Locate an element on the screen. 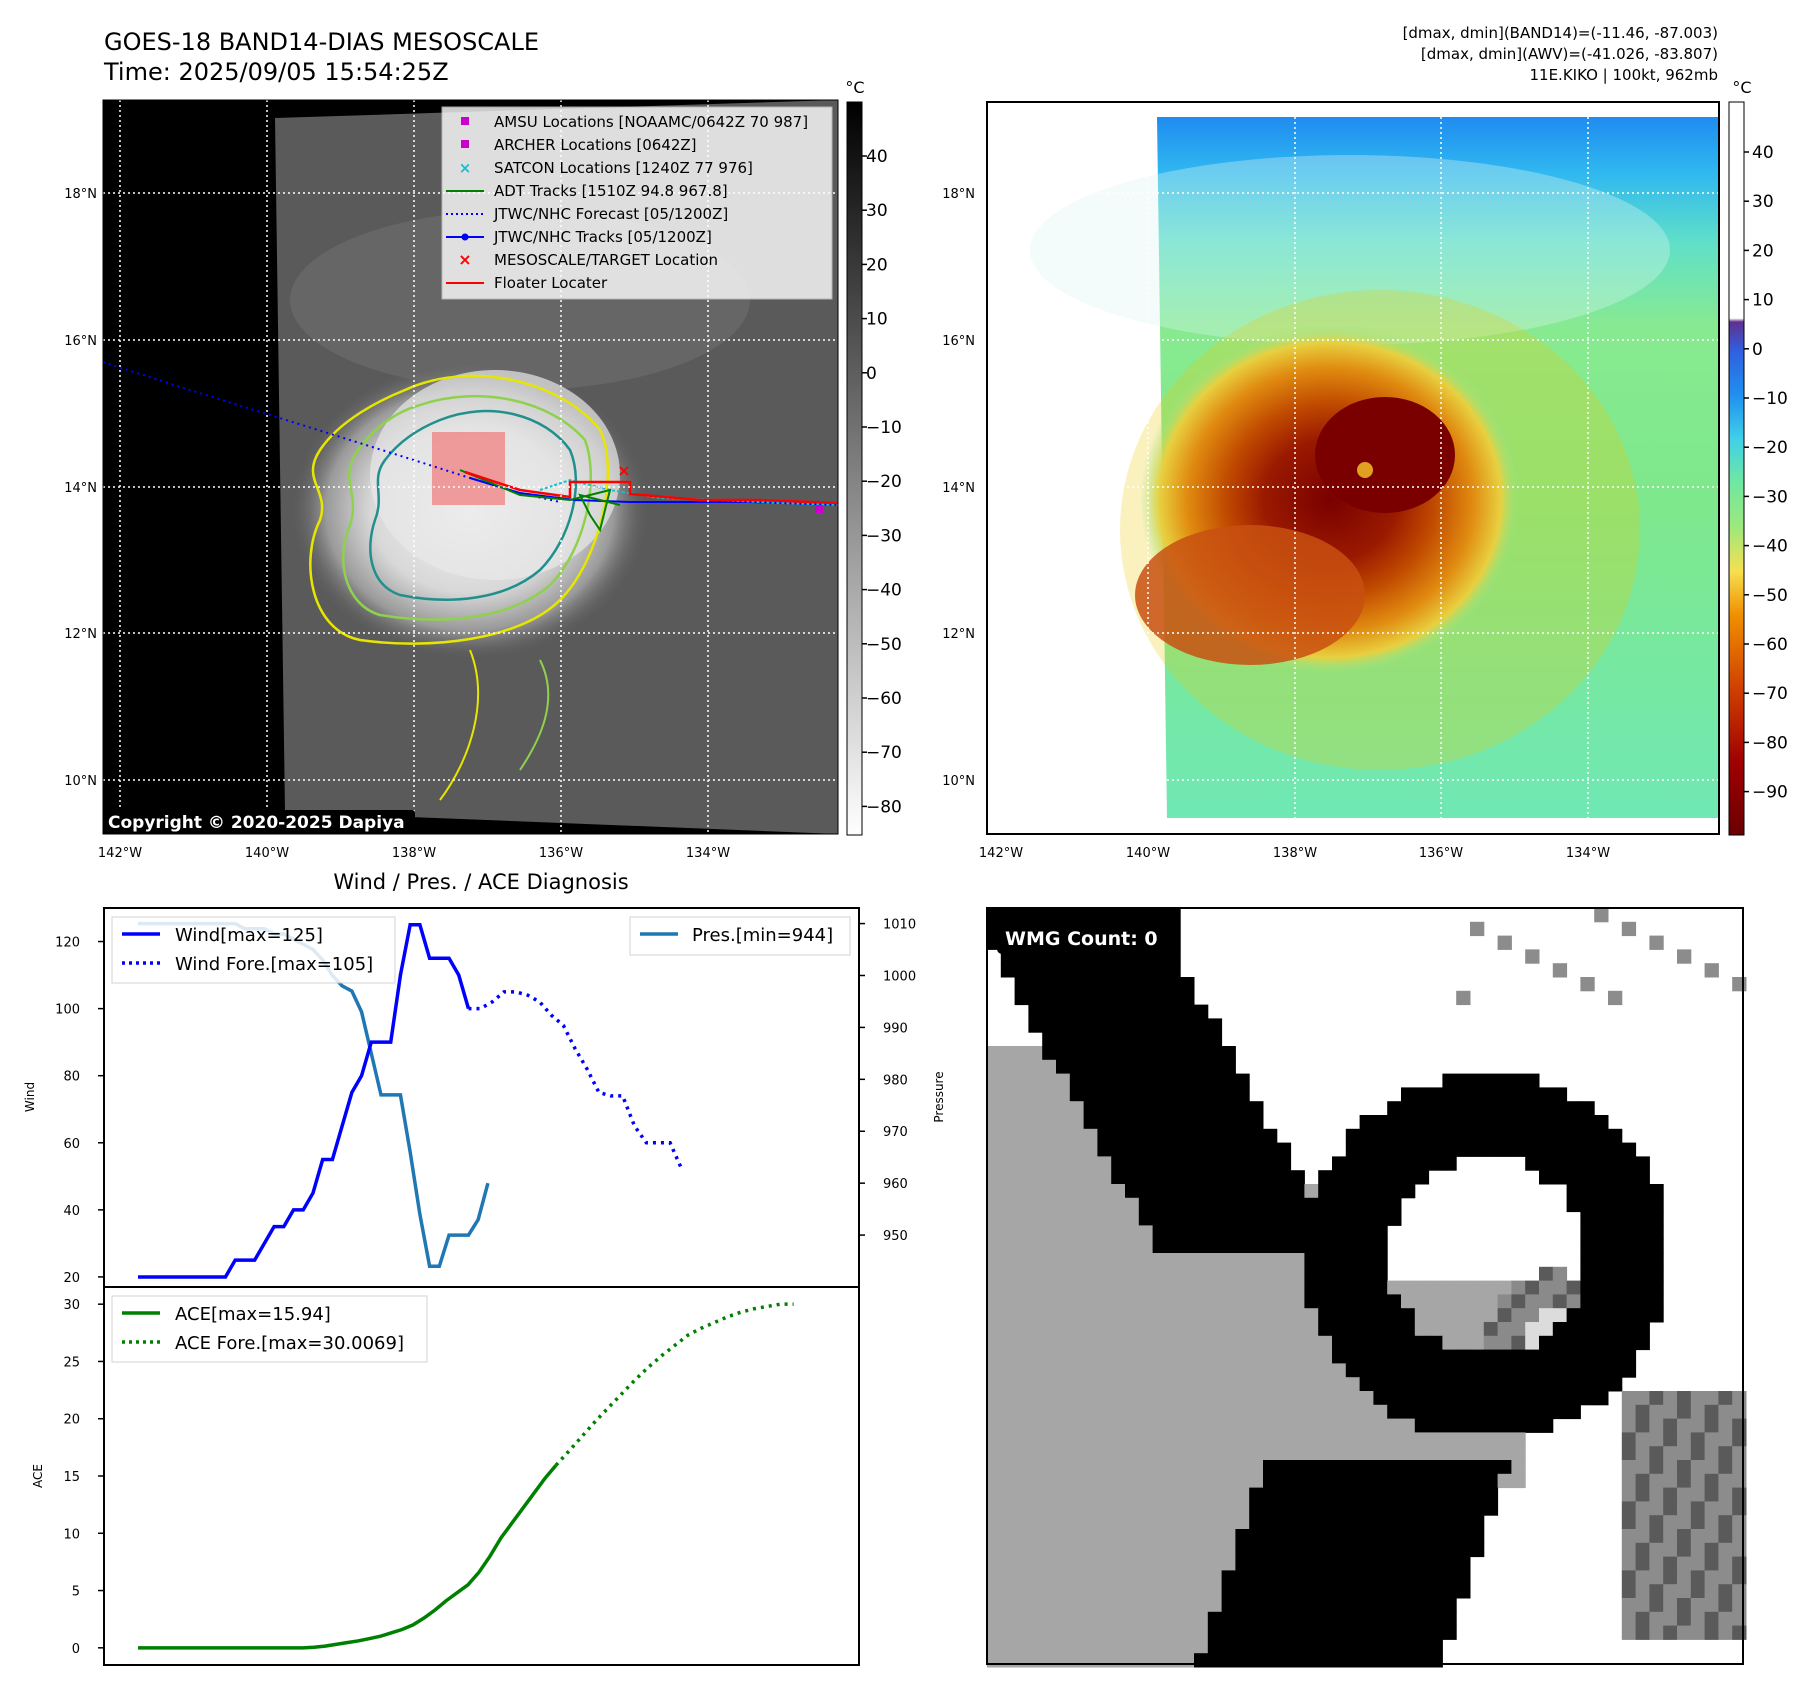 Image resolution: width=1797 pixels, height=1694 pixels. awv-eye is located at coordinates (1365, 470).